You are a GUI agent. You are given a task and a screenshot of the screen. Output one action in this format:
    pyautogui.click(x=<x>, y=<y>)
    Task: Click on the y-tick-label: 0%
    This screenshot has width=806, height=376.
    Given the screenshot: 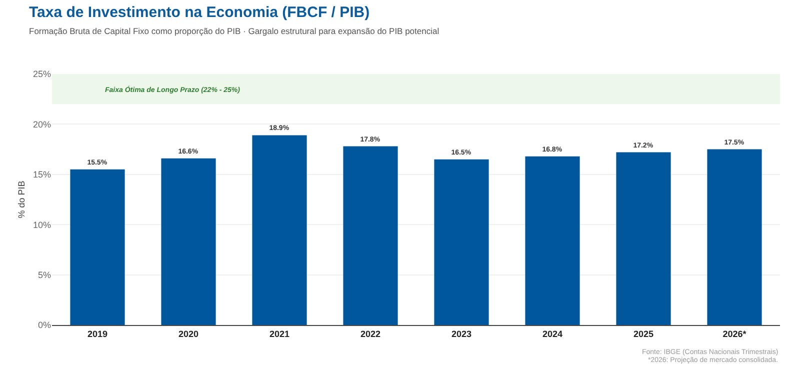 What is the action you would take?
    pyautogui.click(x=44, y=325)
    